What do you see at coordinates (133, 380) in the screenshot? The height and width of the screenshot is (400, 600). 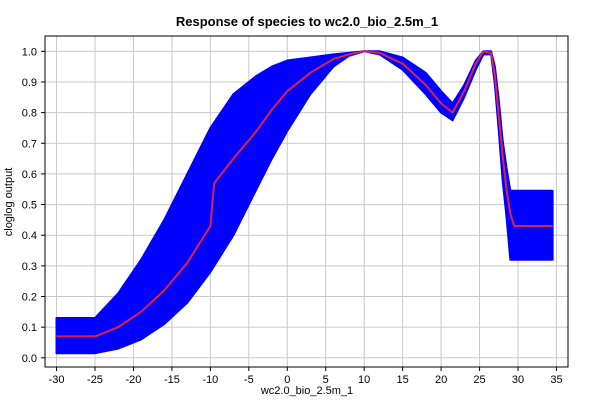 I see `x-tick-label: -20` at bounding box center [133, 380].